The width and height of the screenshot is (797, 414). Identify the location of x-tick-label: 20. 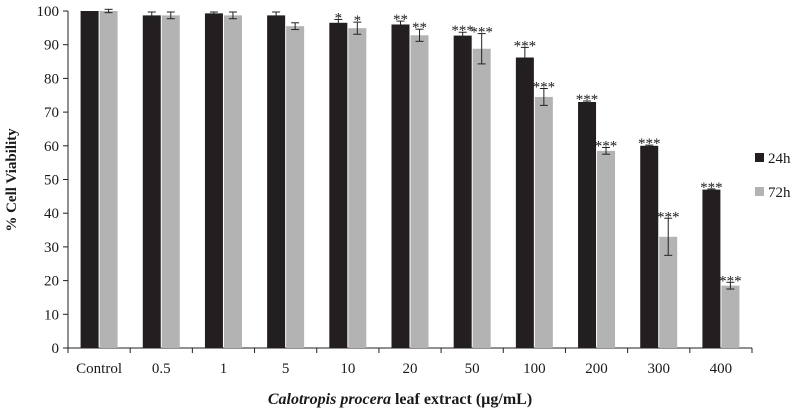
(410, 369).